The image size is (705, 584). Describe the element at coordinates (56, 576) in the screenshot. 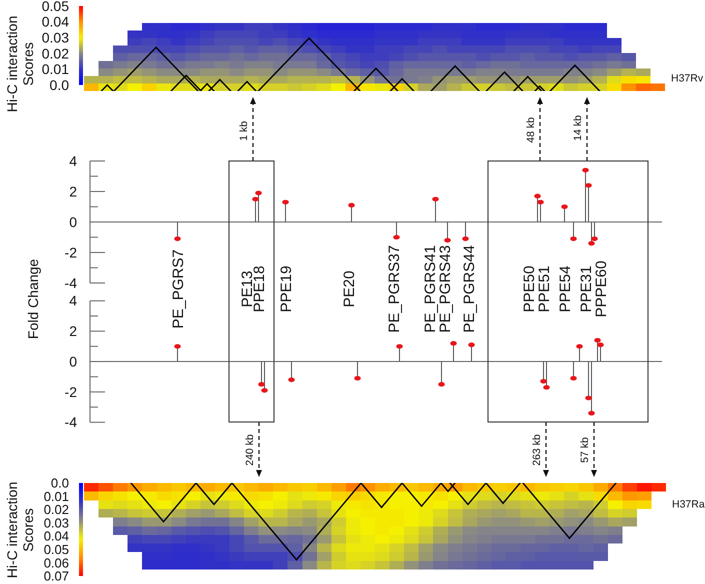

I see `color-bar-label: 0.07` at that location.